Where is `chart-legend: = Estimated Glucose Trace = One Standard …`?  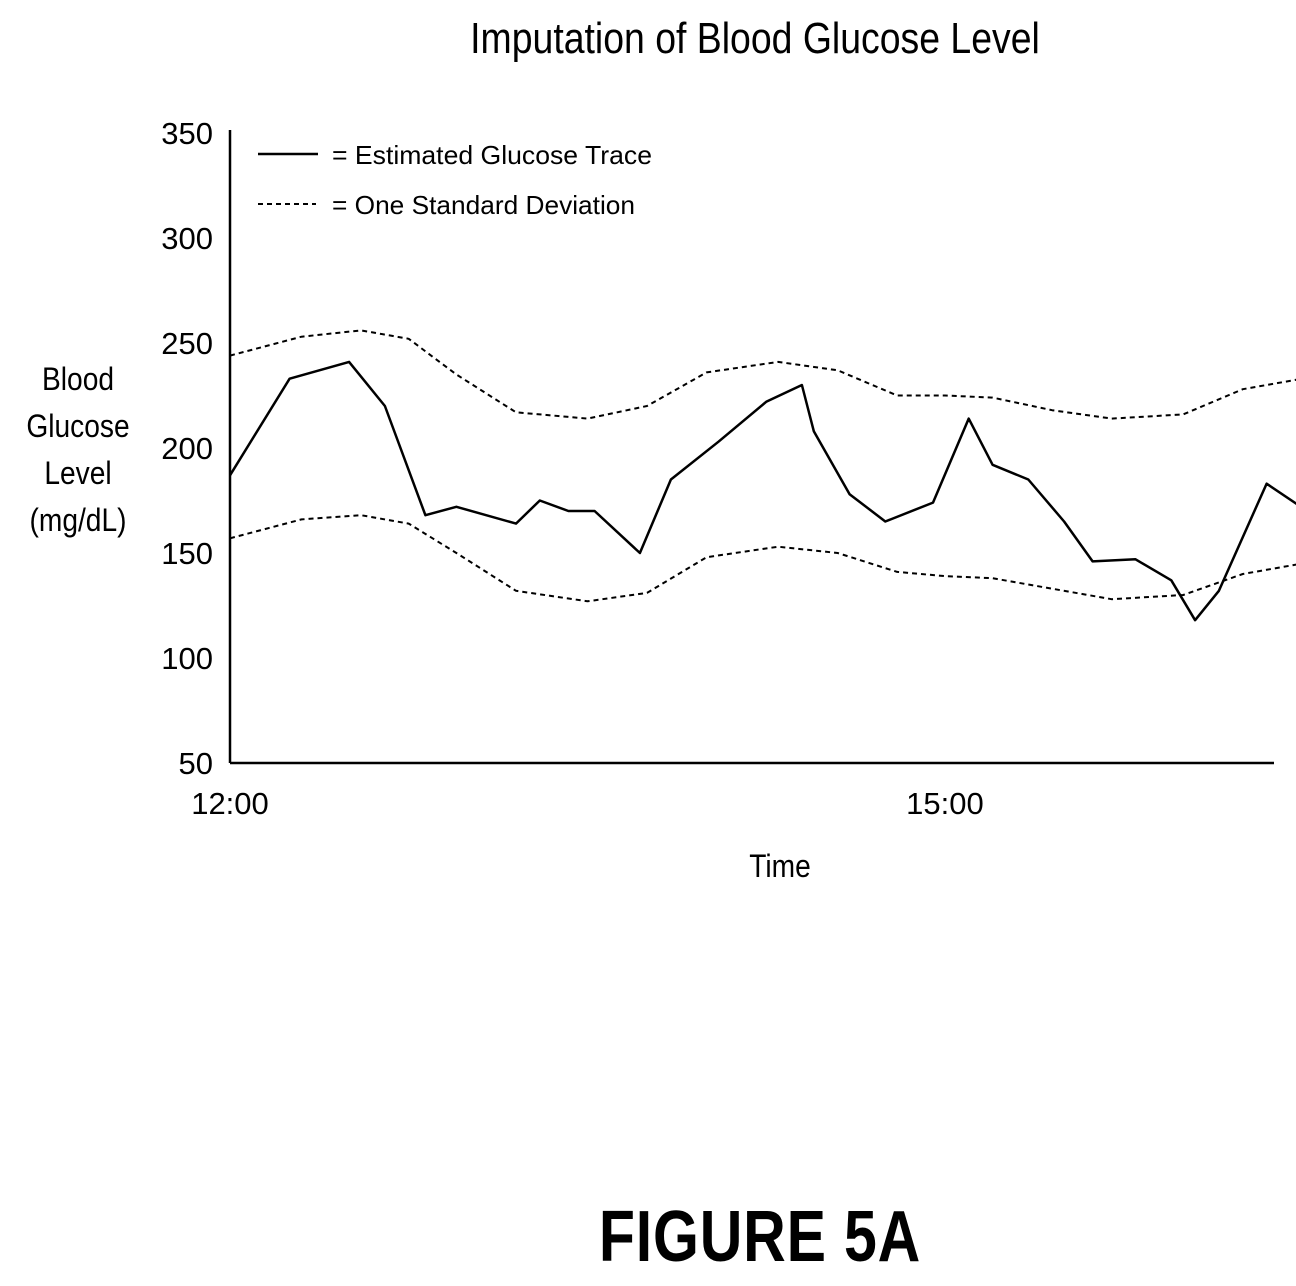
chart-legend: = Estimated Glucose Trace = One Standard … is located at coordinates (455, 180).